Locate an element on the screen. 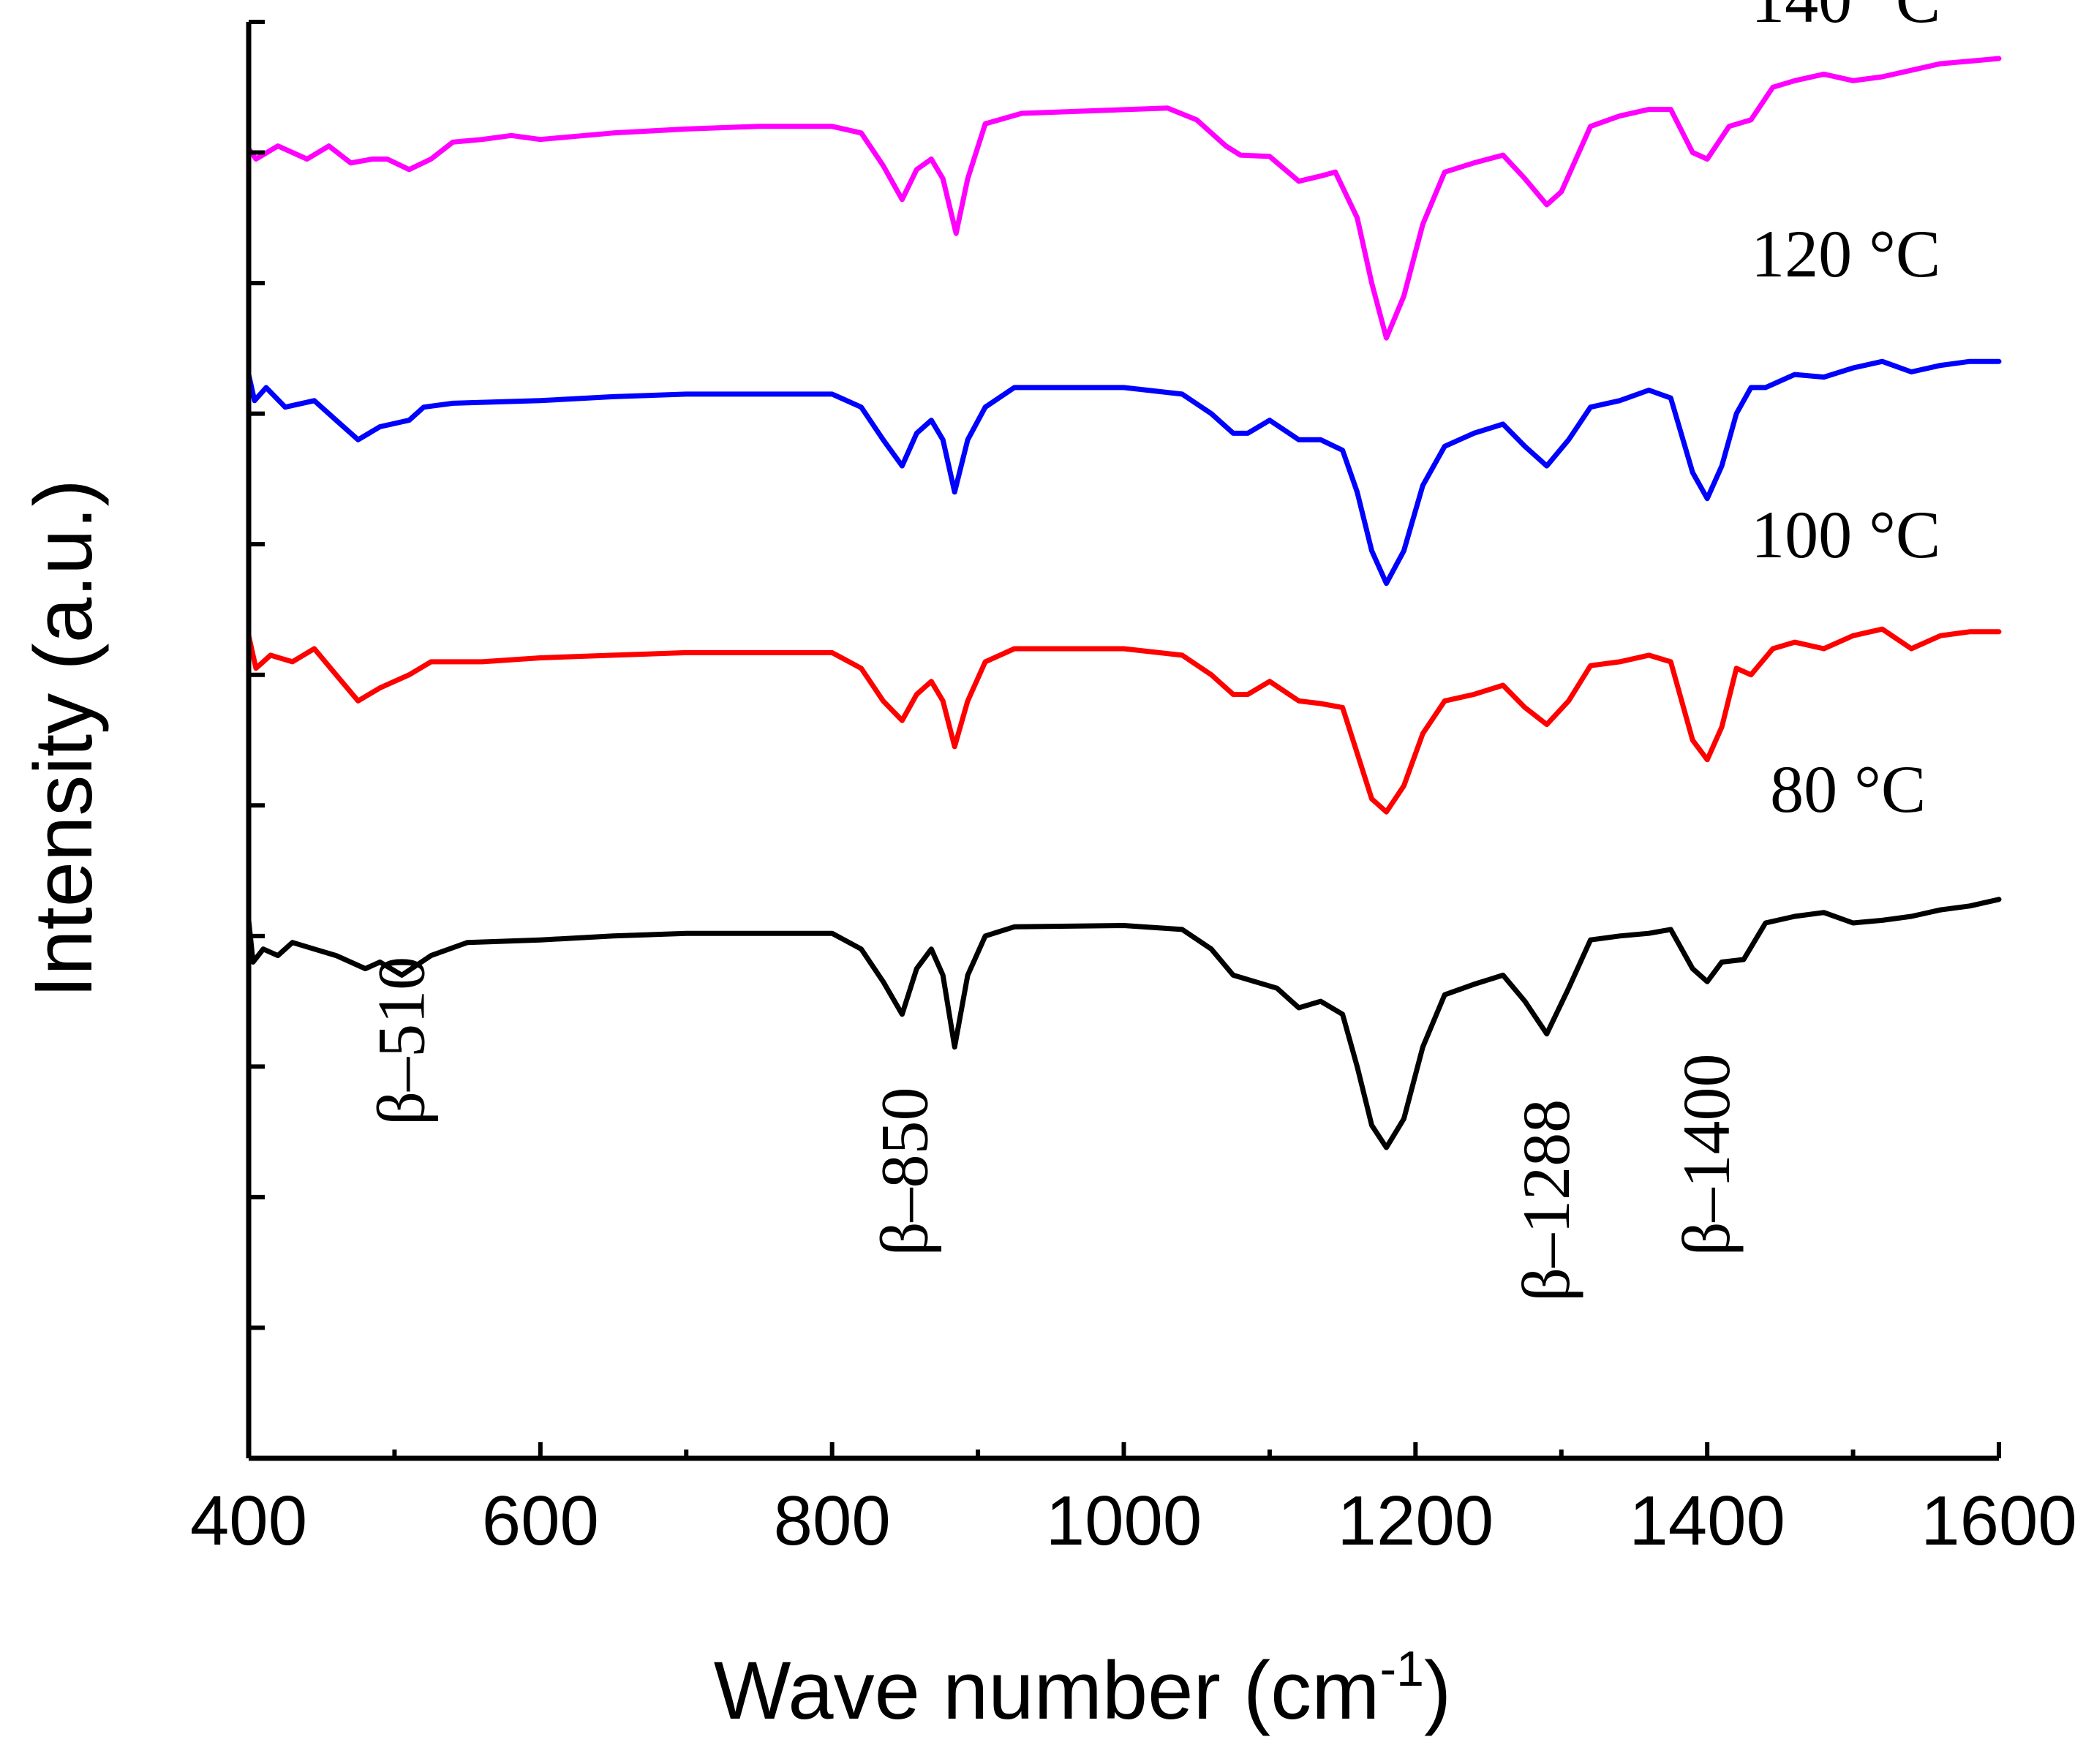  x-tick-label-1200: 1200 is located at coordinates (1416, 1521).